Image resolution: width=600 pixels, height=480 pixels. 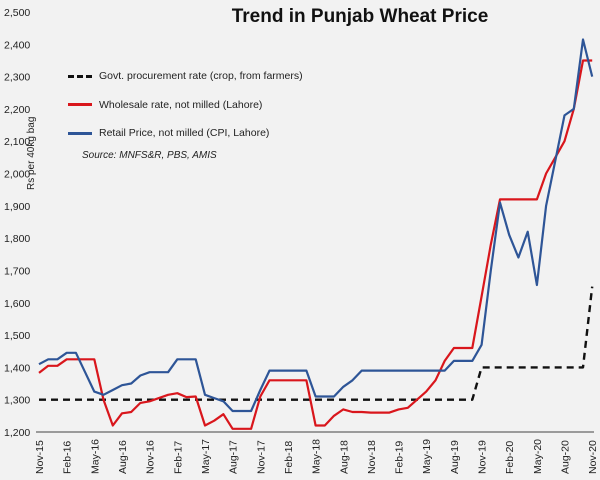 I want to click on legend-item-retail: Retail Price, not milled (CPI, Lahore), so click(x=185, y=133).